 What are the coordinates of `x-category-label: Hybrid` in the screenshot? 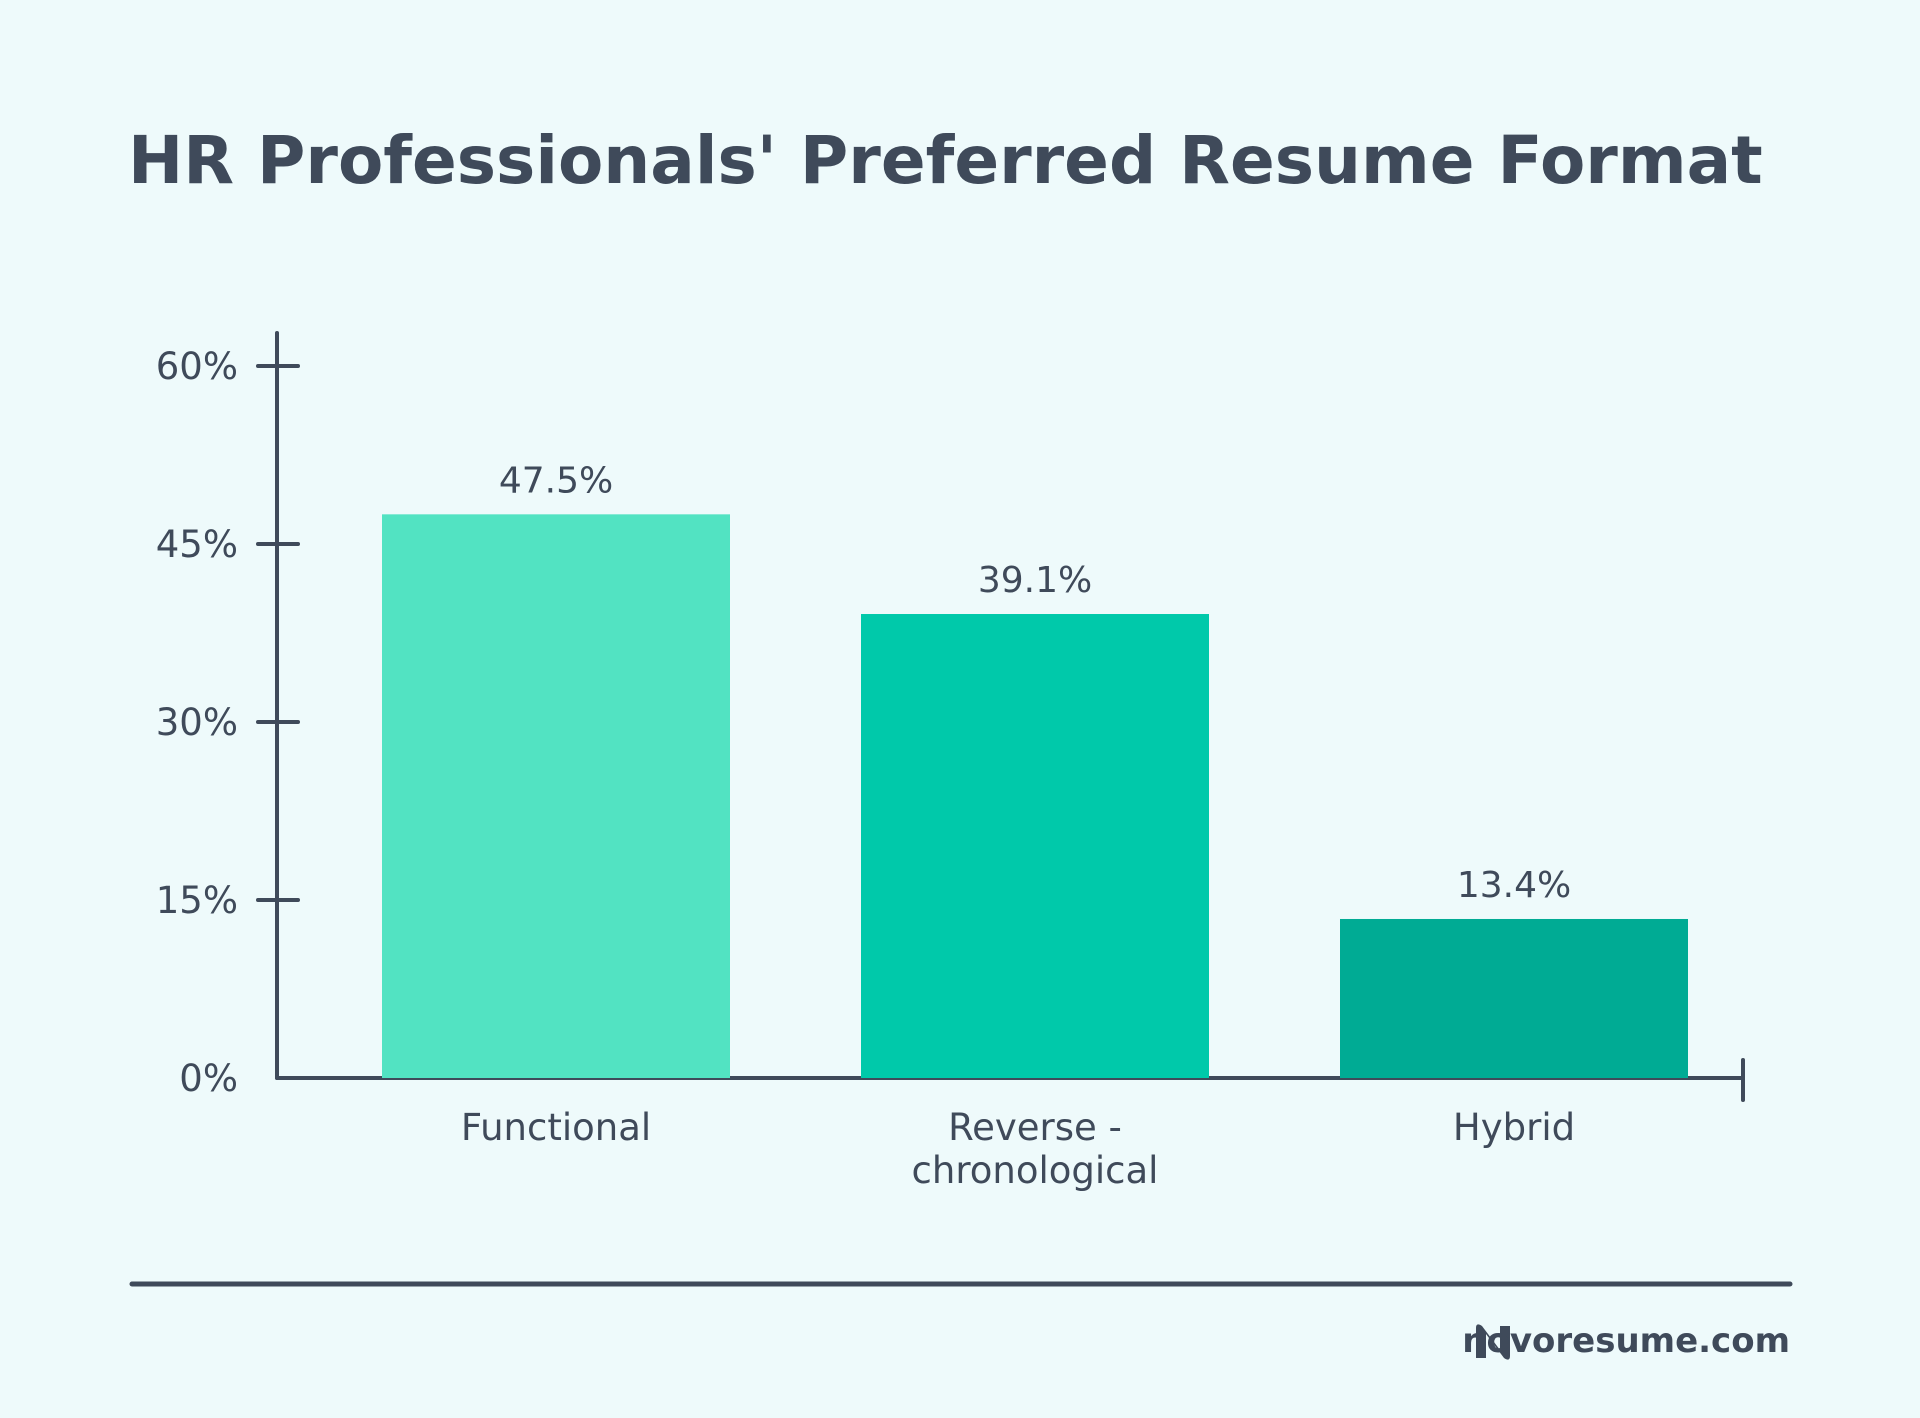 It's located at (1514, 1127).